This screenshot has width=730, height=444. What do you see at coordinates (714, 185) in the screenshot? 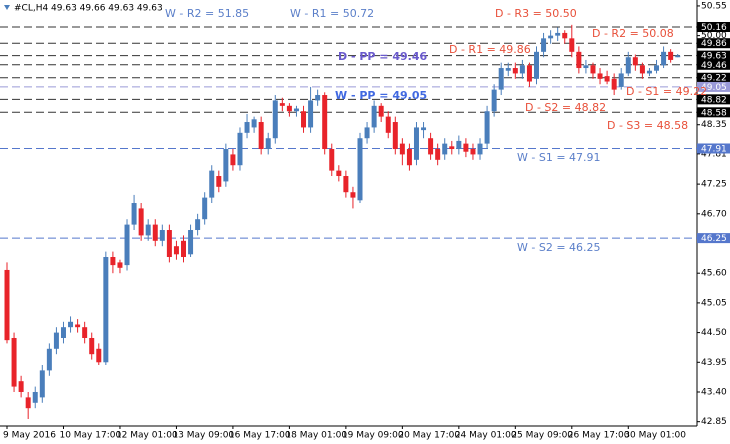
I see `y-tick-label: 47.25` at bounding box center [714, 185].